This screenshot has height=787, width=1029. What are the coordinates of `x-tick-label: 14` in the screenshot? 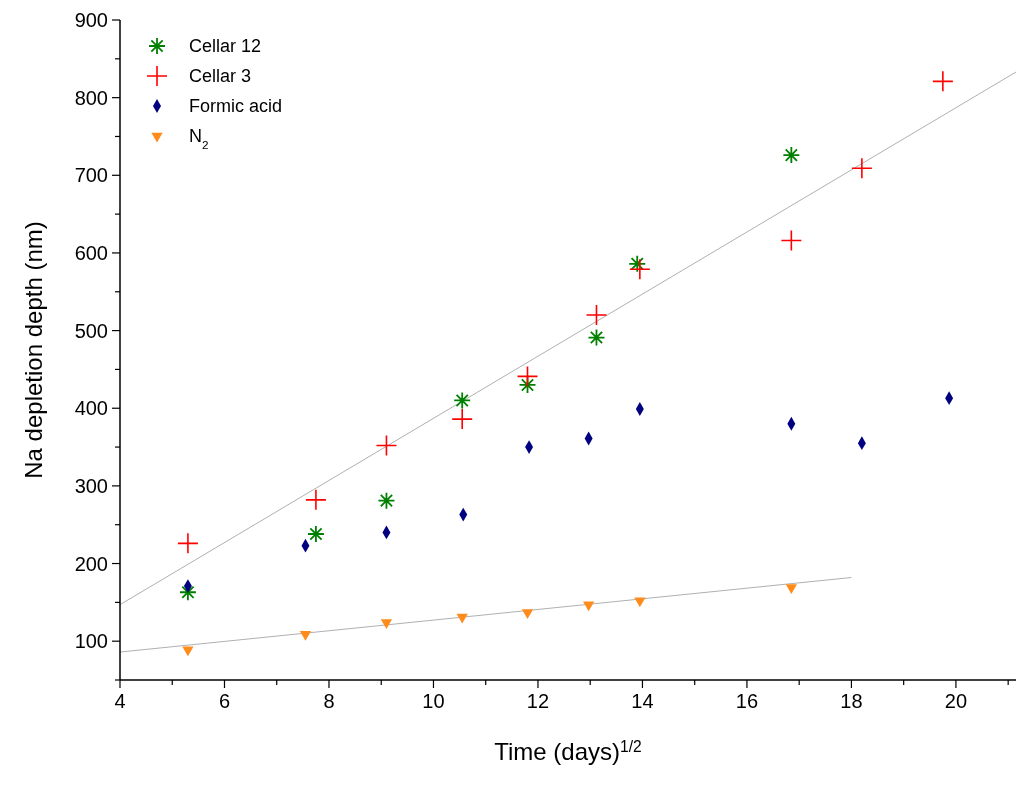 It's located at (642, 701).